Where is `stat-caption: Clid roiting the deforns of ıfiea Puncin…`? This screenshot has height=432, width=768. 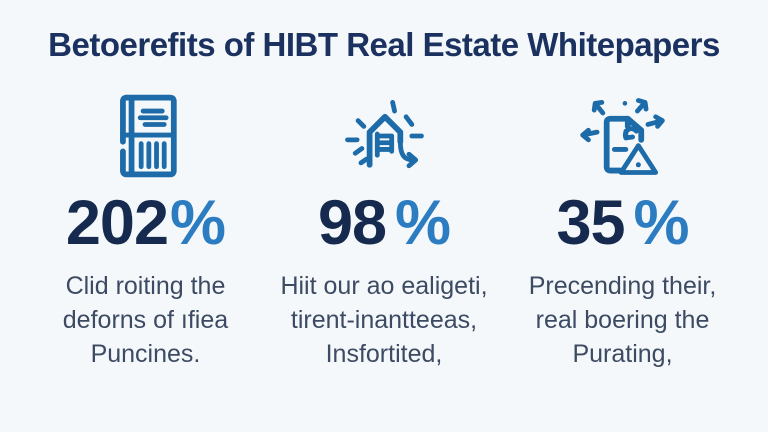
stat-caption: Clid roiting the deforns of ıfiea Puncin… is located at coordinates (145, 320).